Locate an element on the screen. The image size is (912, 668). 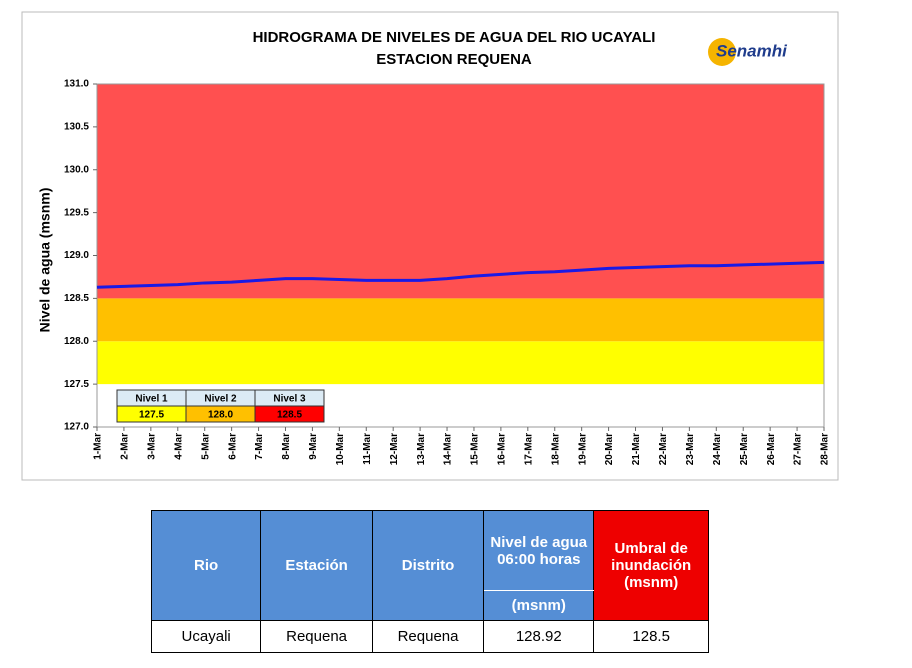
legend-value: 127.5 is located at coordinates (151, 415).